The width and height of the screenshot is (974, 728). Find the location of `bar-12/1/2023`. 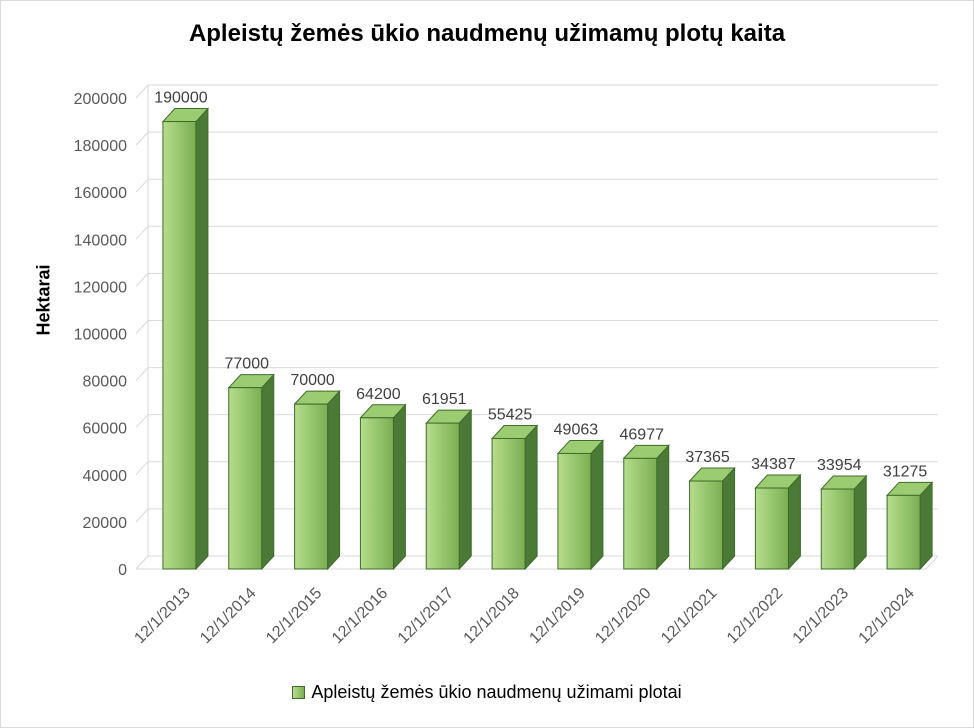

bar-12/1/2023 is located at coordinates (844, 522).